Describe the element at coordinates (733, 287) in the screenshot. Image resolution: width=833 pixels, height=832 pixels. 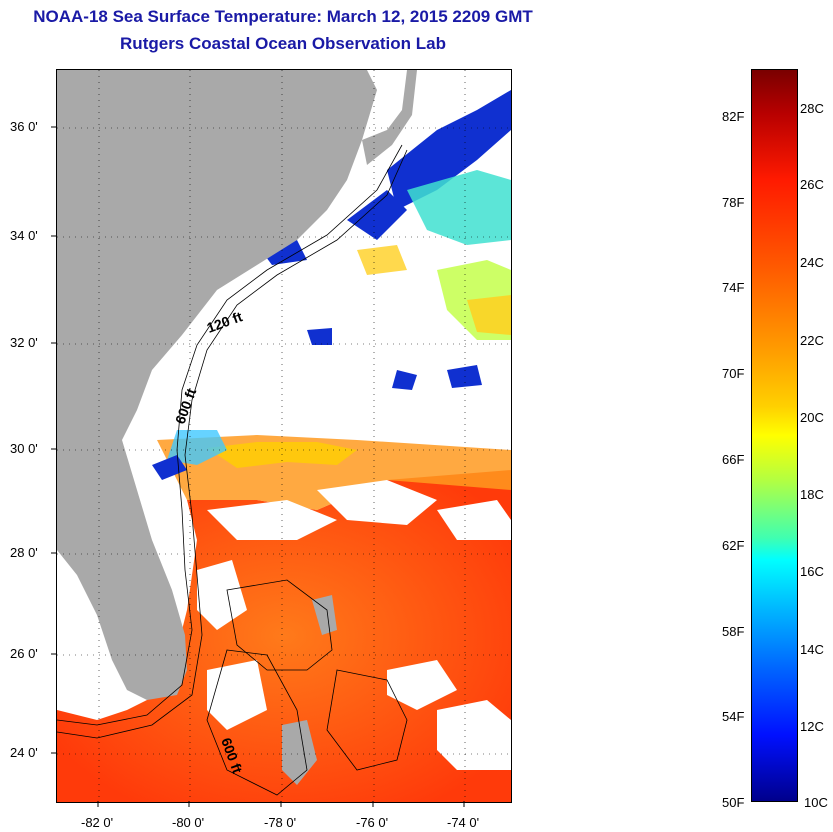
I see `colorbar-label-74f: 74F` at that location.